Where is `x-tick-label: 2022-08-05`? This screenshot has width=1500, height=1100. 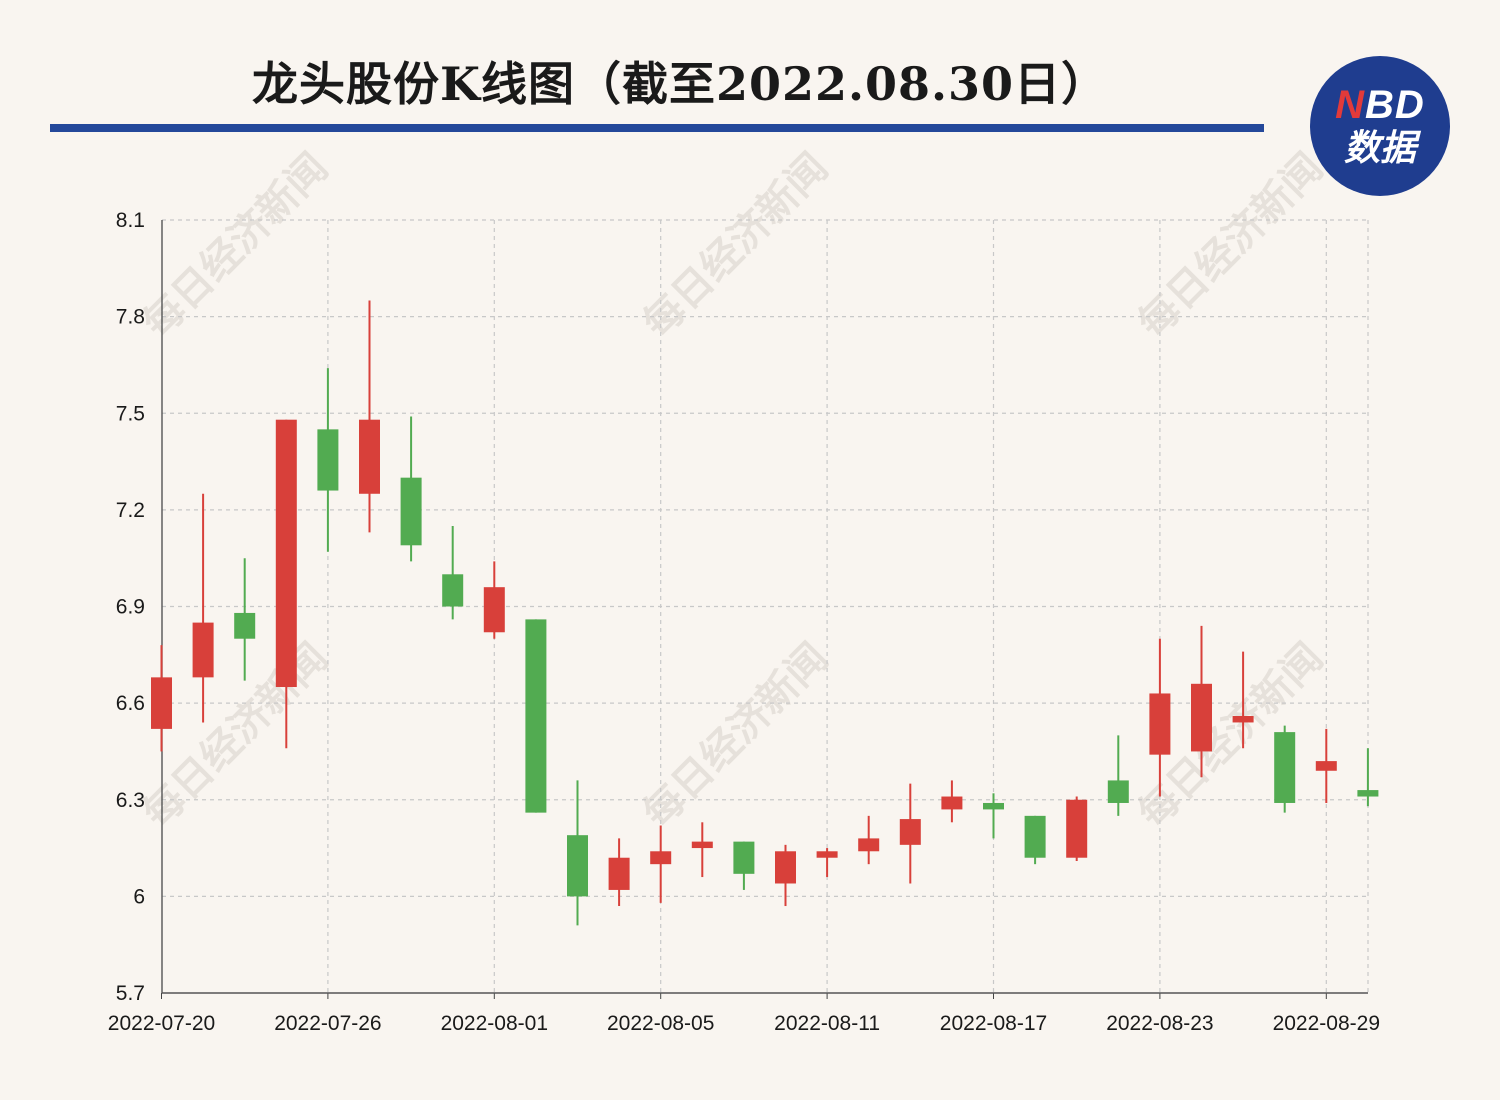 x-tick-label: 2022-08-05 is located at coordinates (660, 1023).